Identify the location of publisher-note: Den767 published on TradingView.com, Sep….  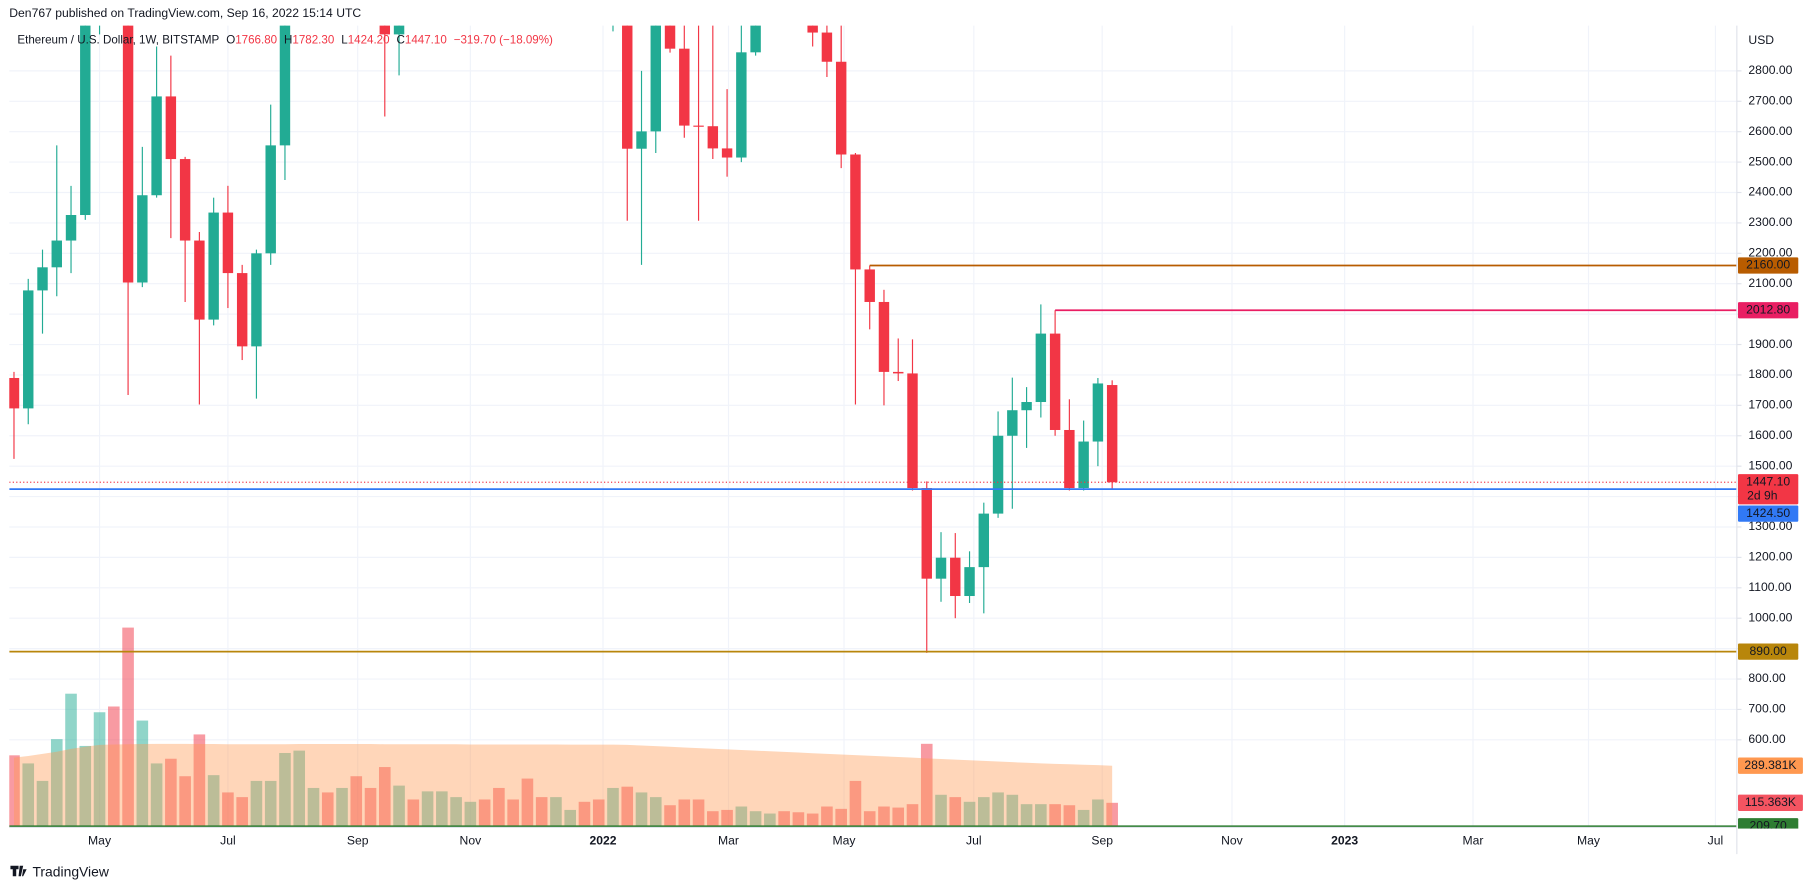
(185, 13).